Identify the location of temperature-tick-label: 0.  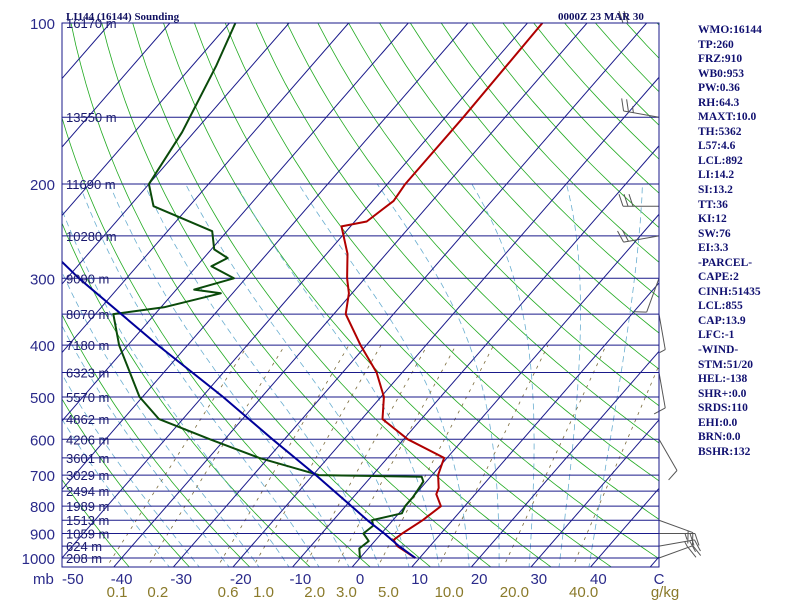
(360, 579).